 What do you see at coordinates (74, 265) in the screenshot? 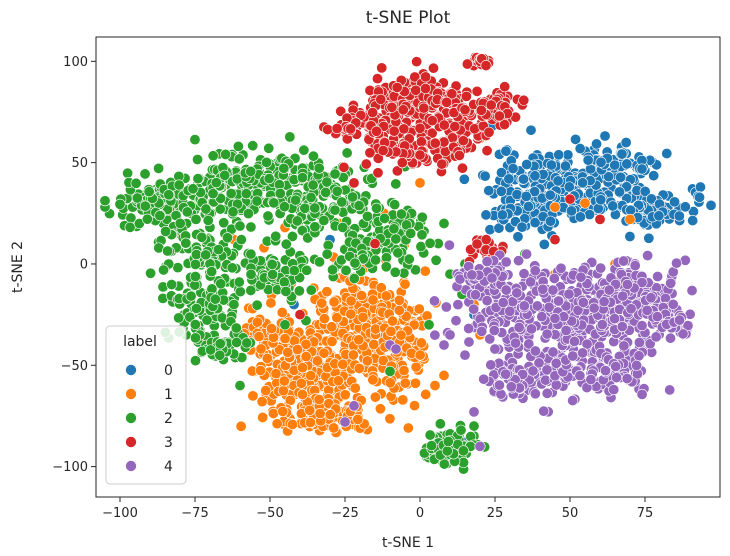
I see `y-axis-ticks: −100 −50 0 50 100` at bounding box center [74, 265].